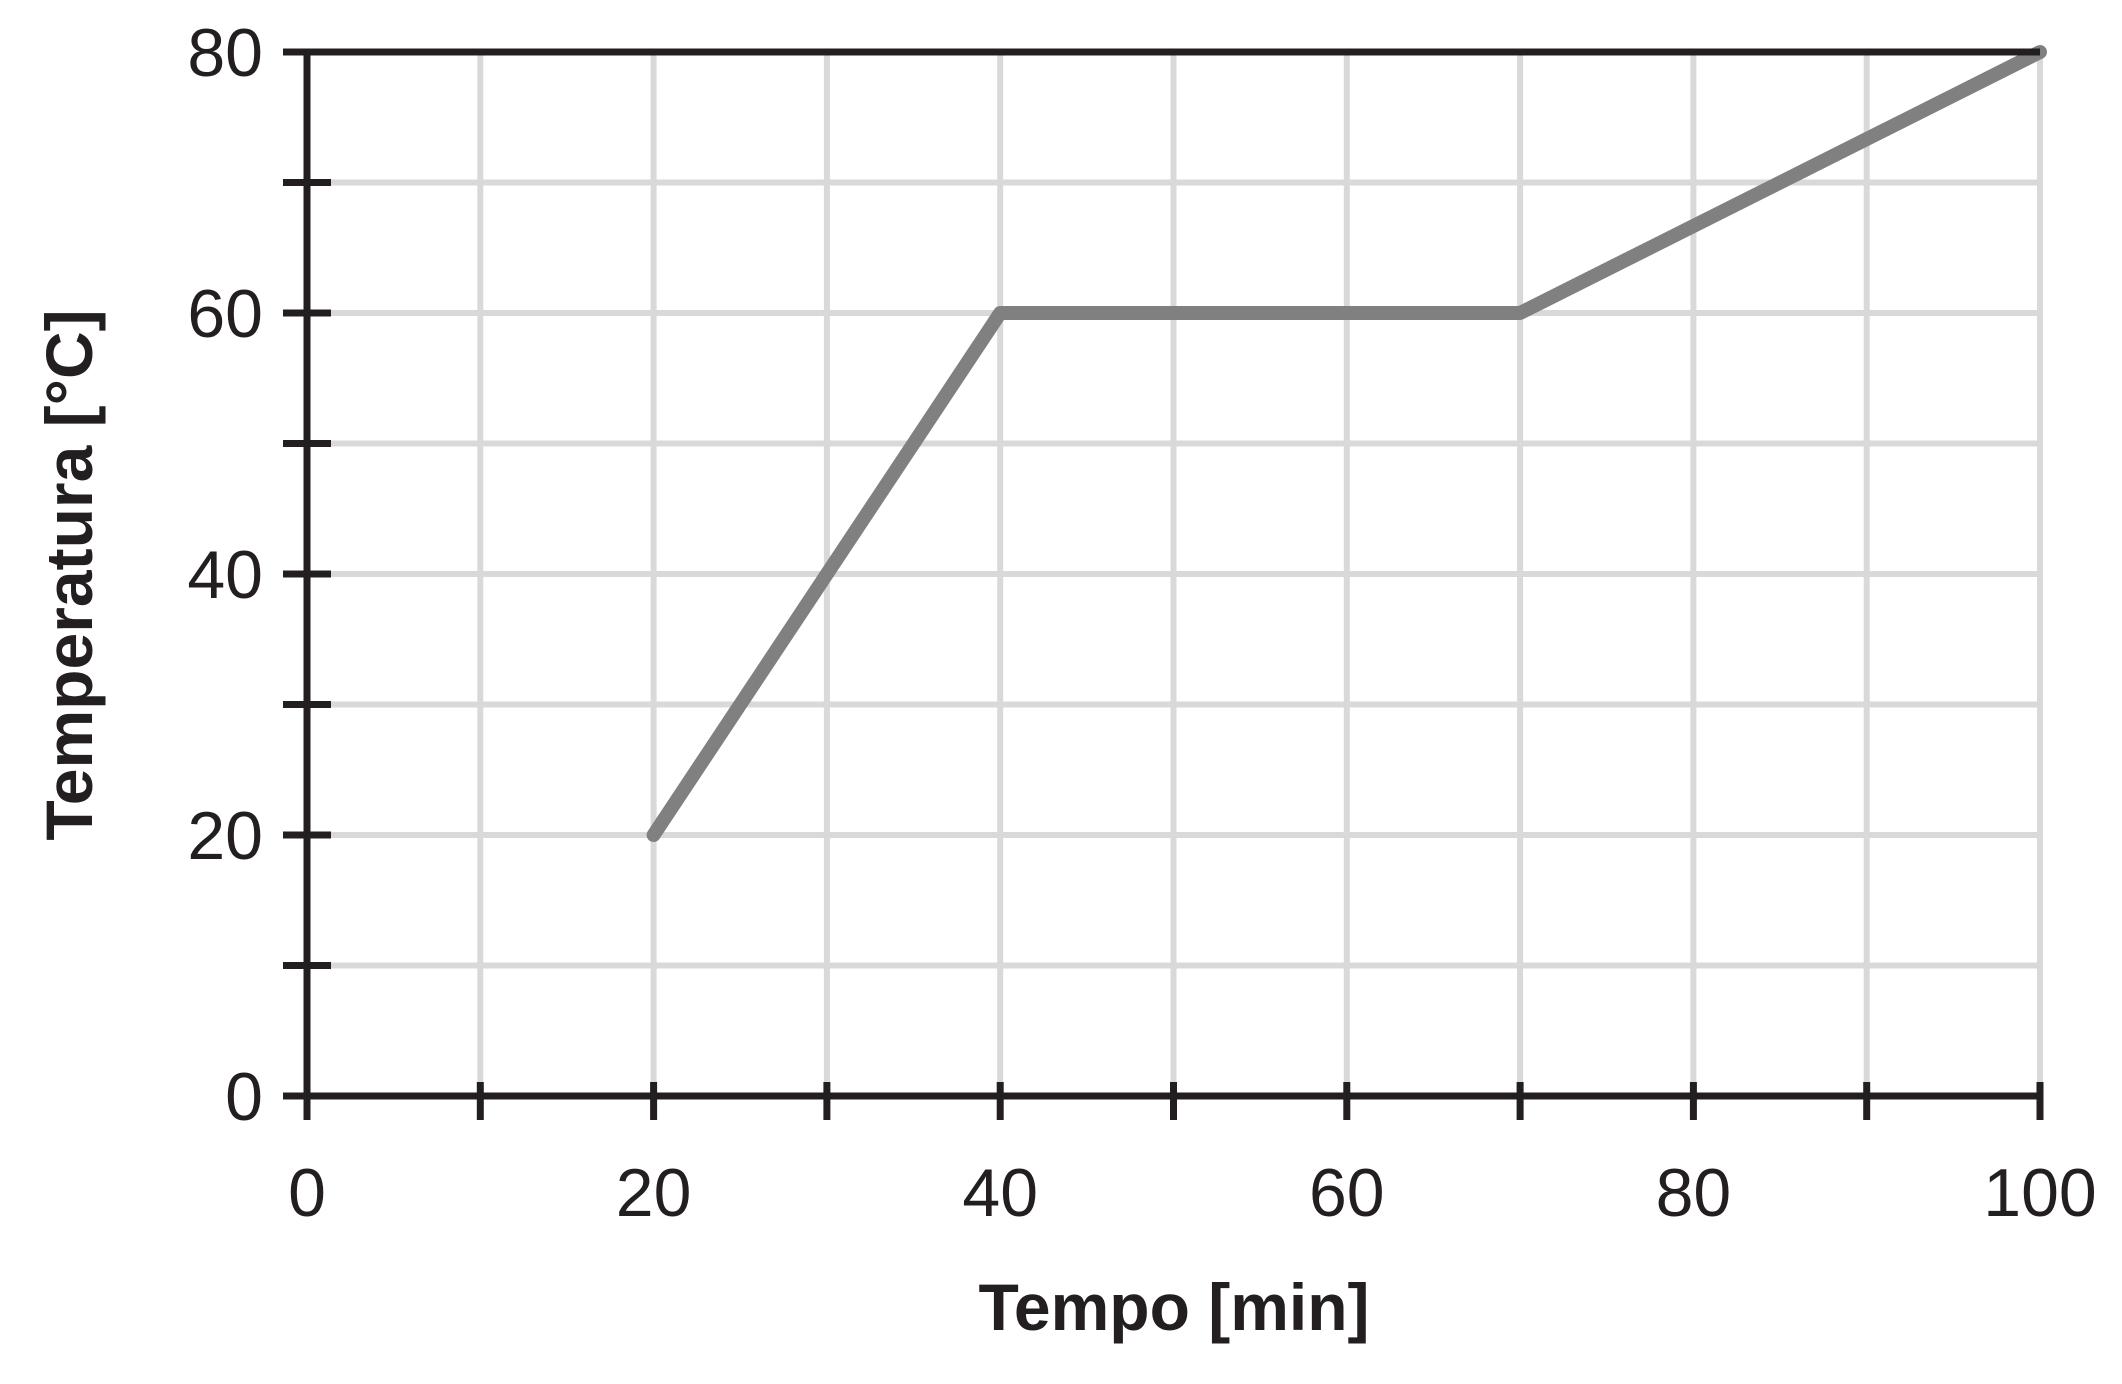  Describe the element at coordinates (1000, 1193) in the screenshot. I see `x-tick-label: 40` at that location.